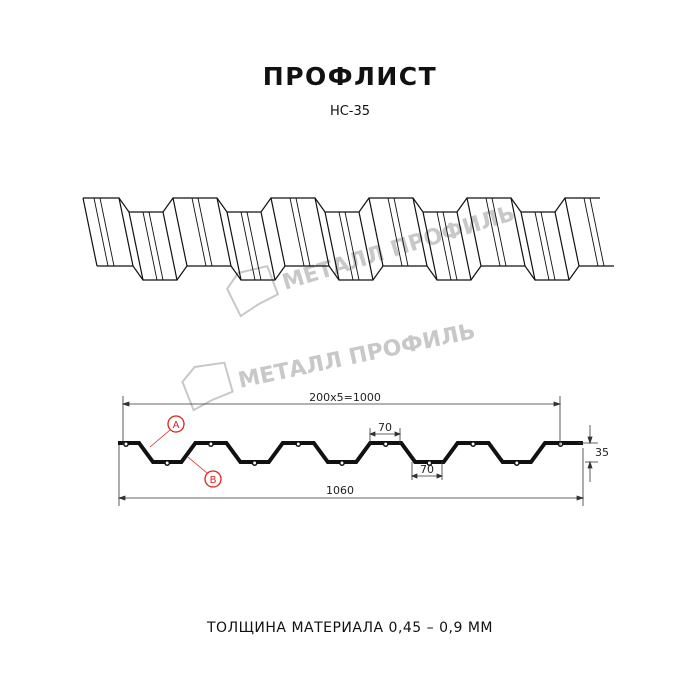 The image size is (700, 700). Describe the element at coordinates (385, 427) in the screenshot. I see `ridge-width-label: 70` at that location.